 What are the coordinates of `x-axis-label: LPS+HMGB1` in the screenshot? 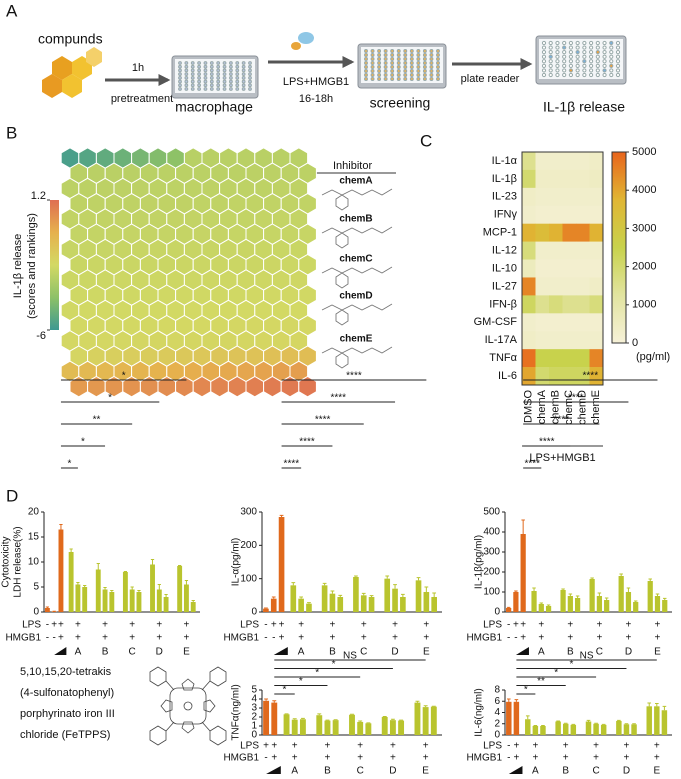 It's located at (562, 458).